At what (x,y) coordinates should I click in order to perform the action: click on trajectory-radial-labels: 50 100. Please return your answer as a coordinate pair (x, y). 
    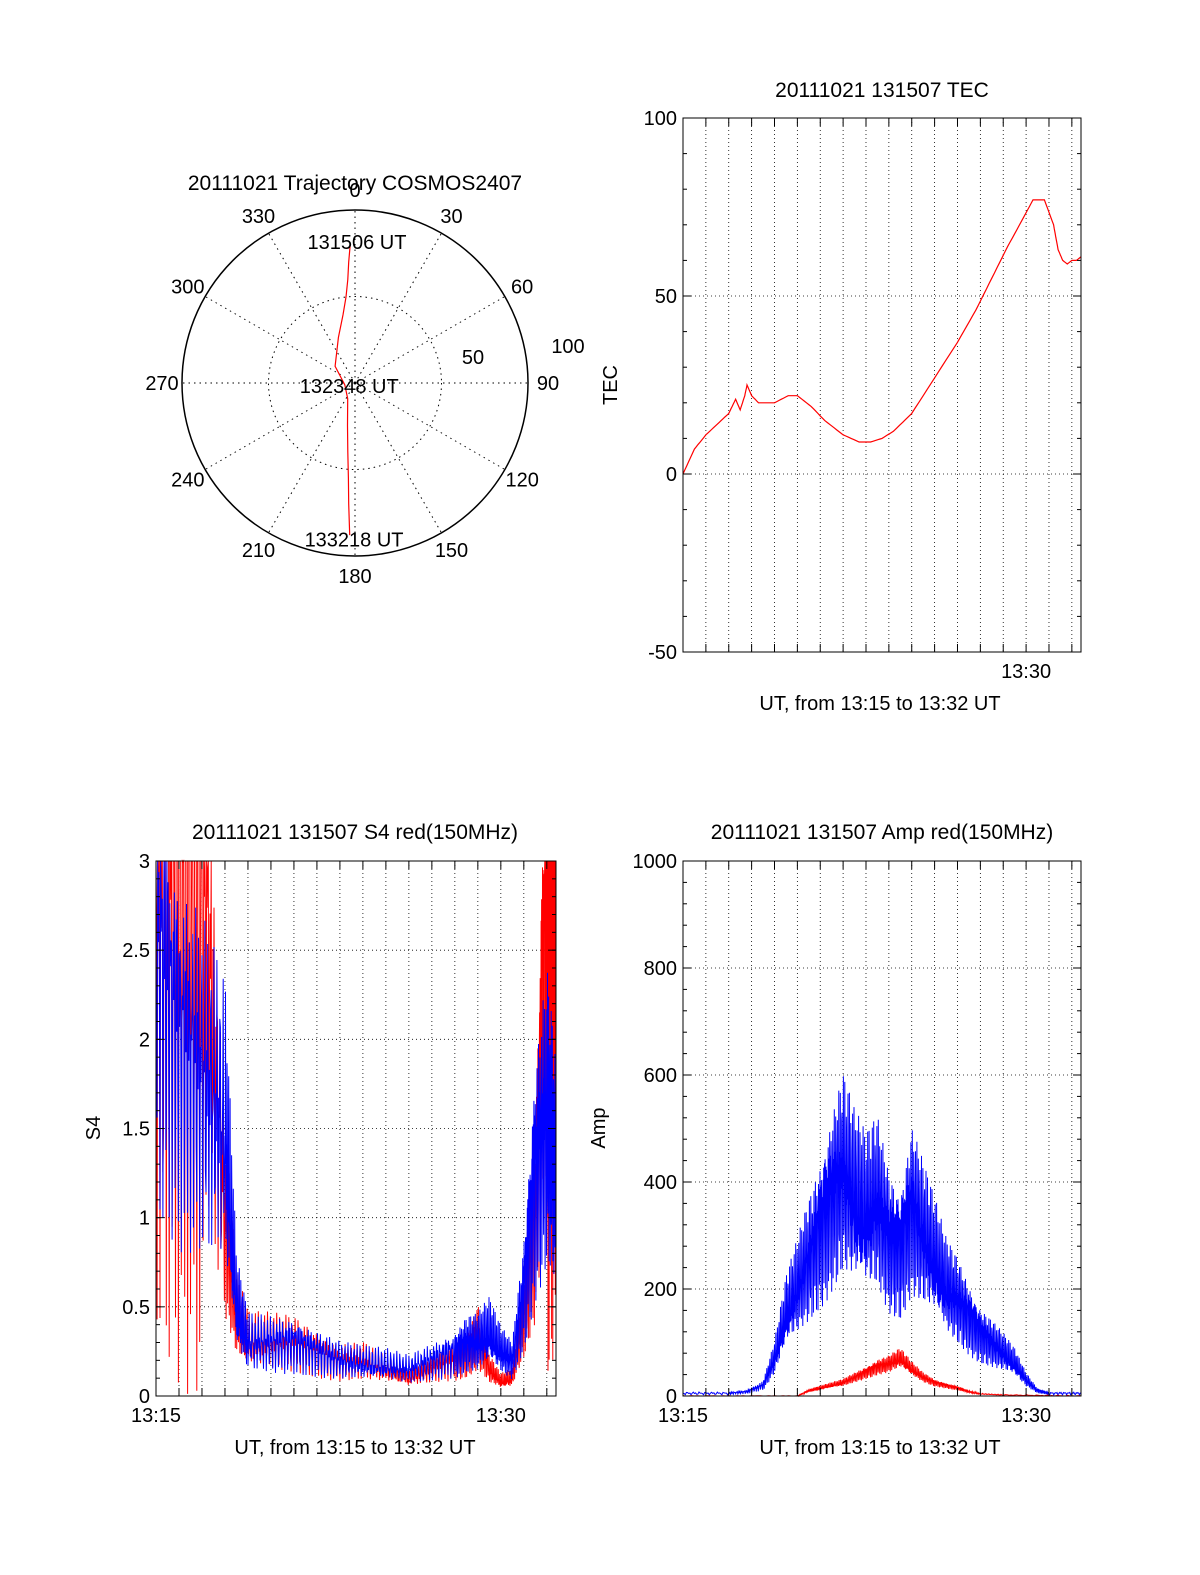
    Looking at the image, I should click on (523, 352).